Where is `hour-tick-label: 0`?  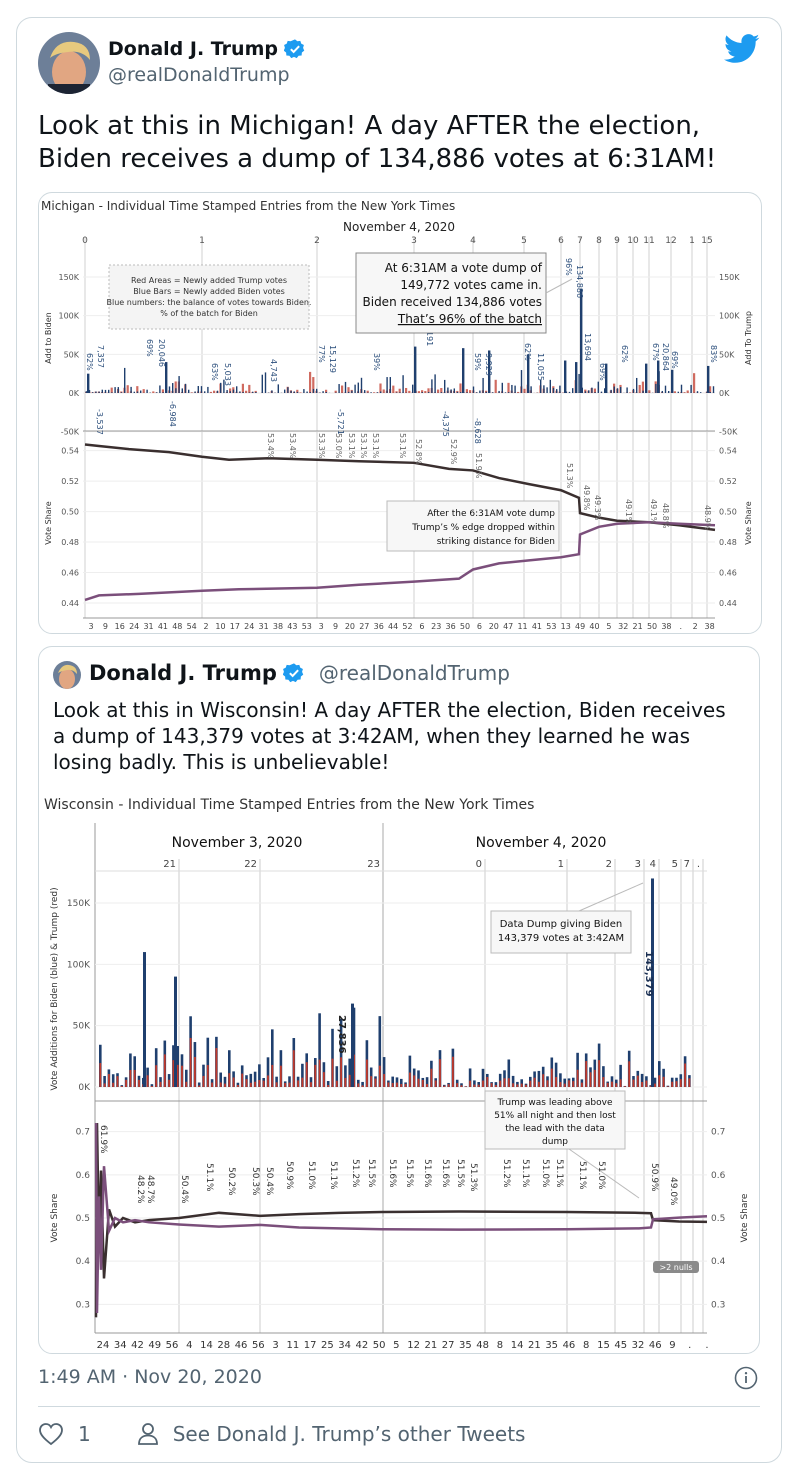
hour-tick-label: 0 is located at coordinates (85, 241).